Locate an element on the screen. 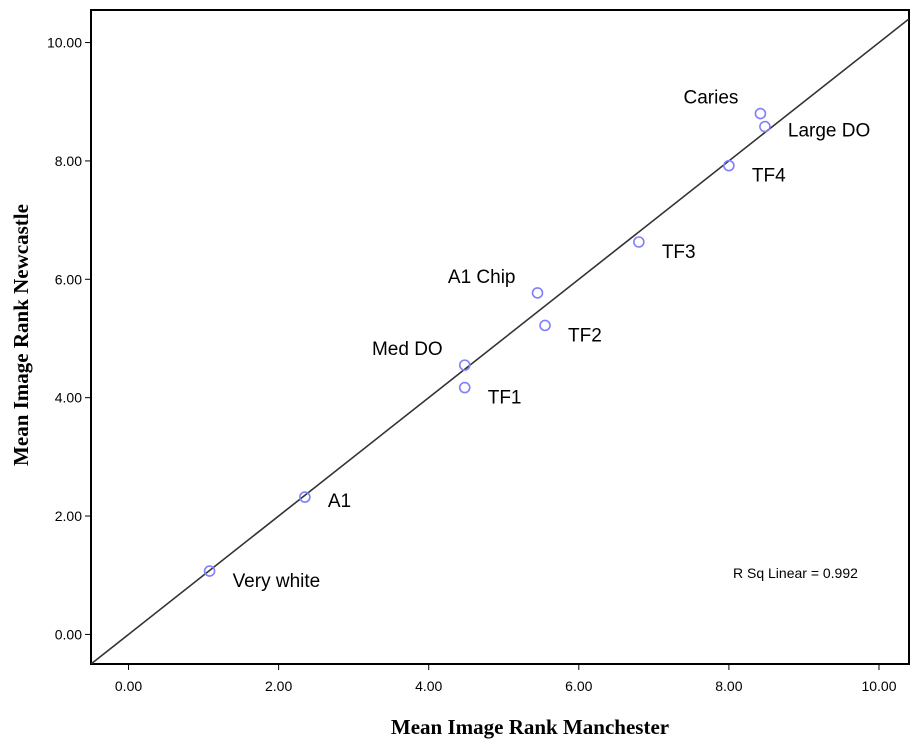  x-tick-label: 2.00 is located at coordinates (278, 686).